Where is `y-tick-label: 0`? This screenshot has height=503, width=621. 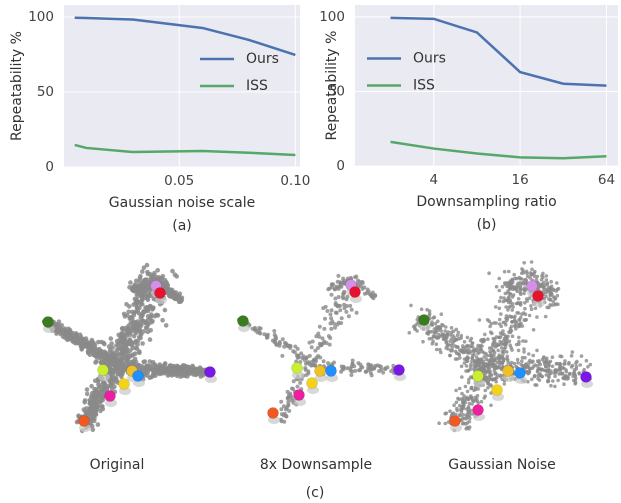 y-tick-label: 0 is located at coordinates (49, 167).